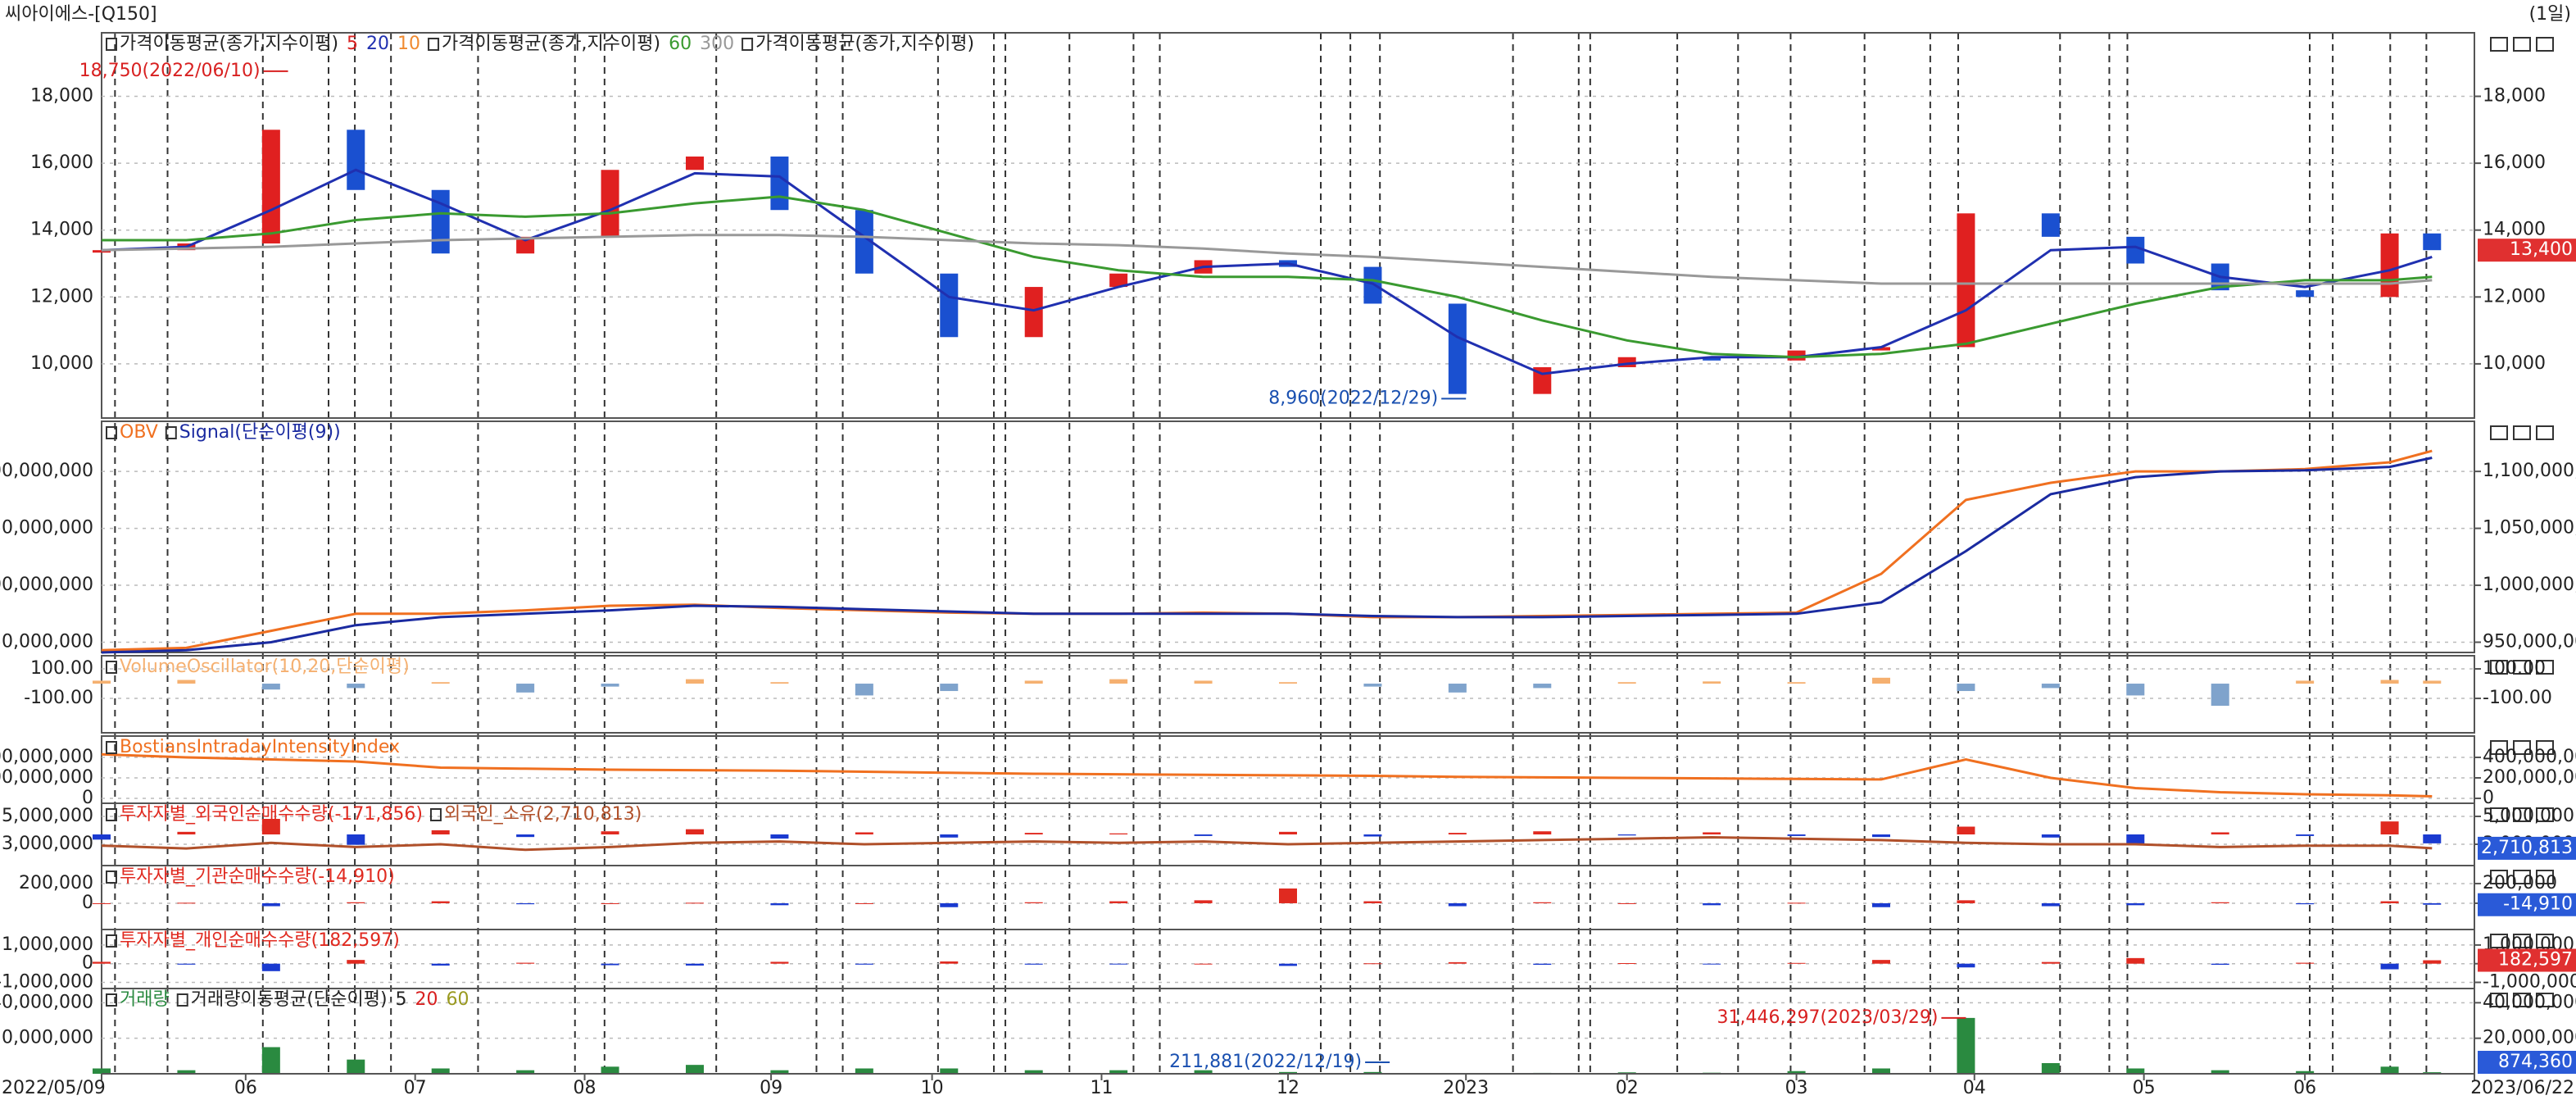 This screenshot has width=2576, height=1100. I want to click on x-tick-label: 2023/06/22, so click(2522, 1088).